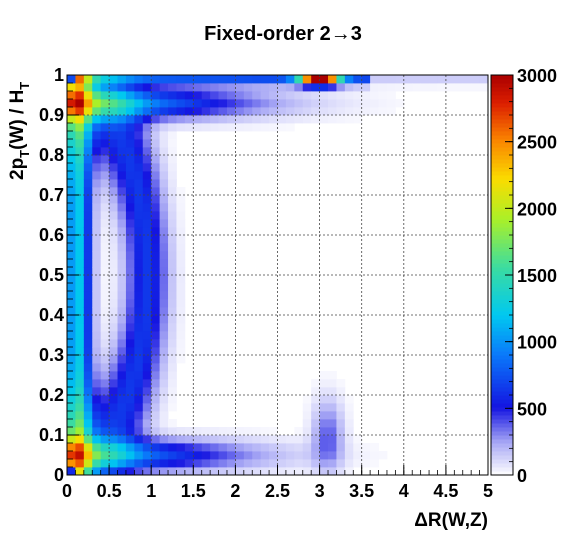 The width and height of the screenshot is (567, 547). I want to click on z-tick-label: 0, so click(522, 476).